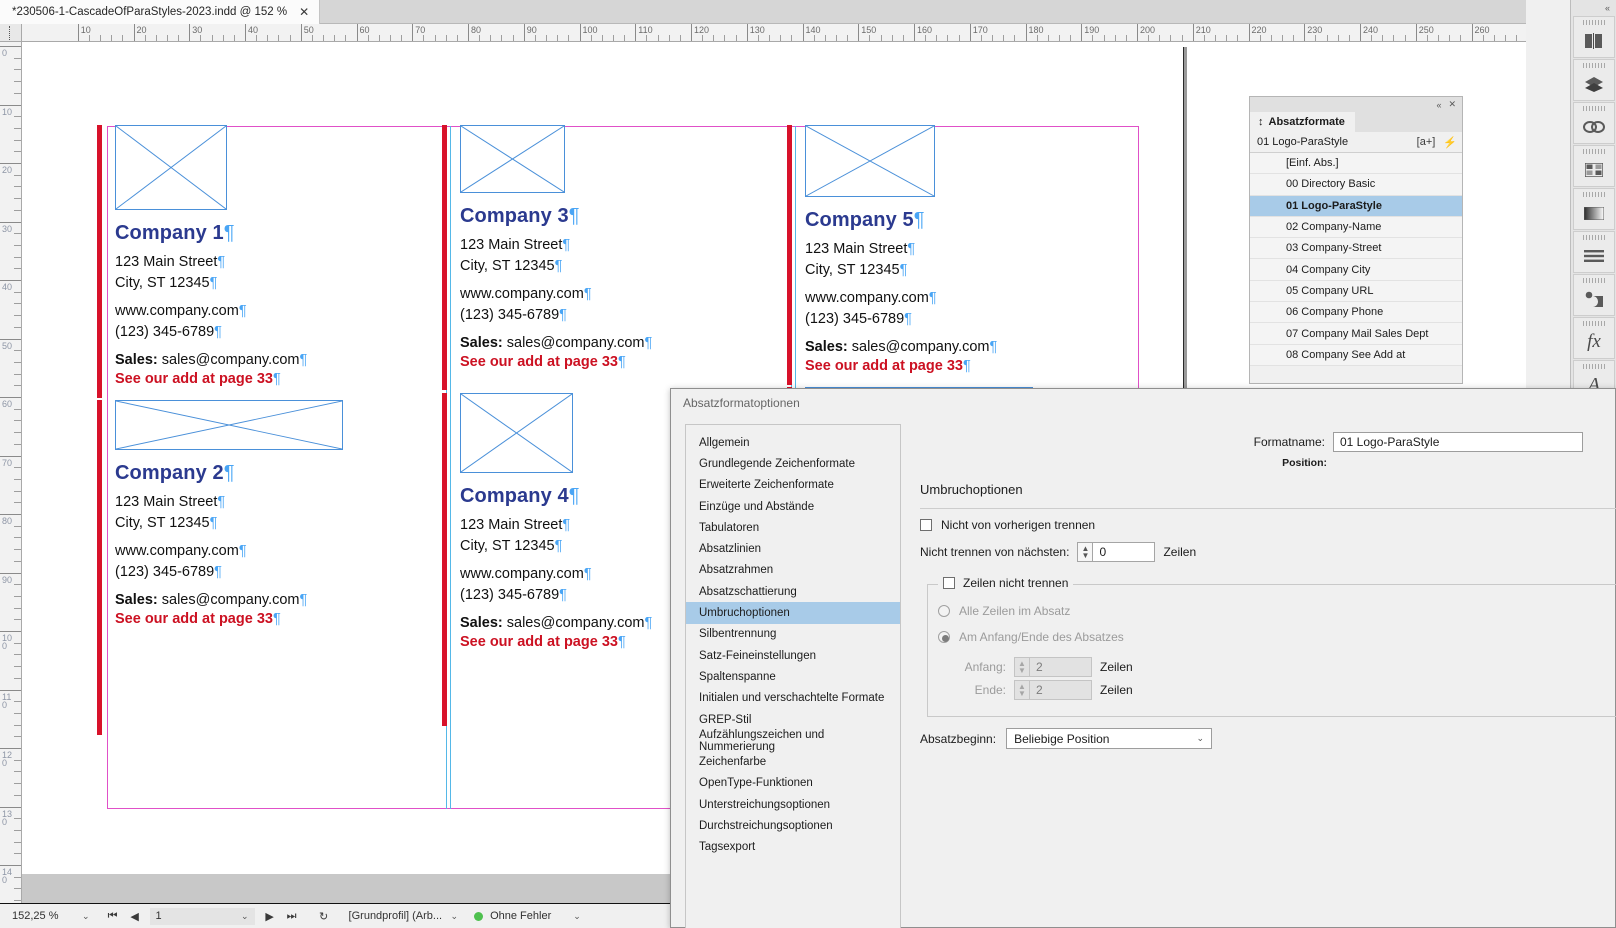  Describe the element at coordinates (1060, 690) in the screenshot. I see `end-lines-input: 2` at that location.